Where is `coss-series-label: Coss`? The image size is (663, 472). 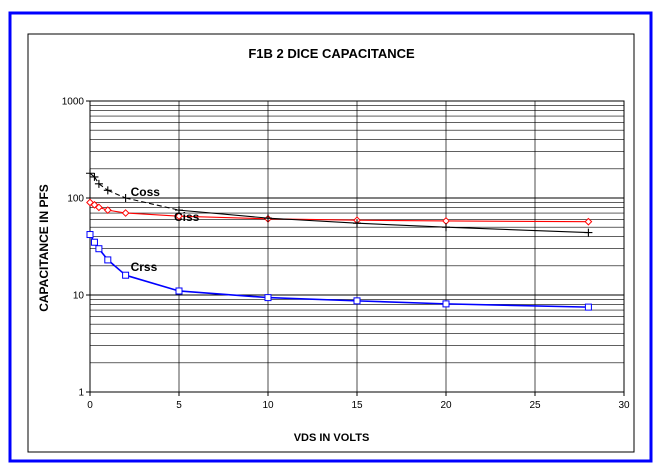
coss-series-label: Coss is located at coordinates (146, 192).